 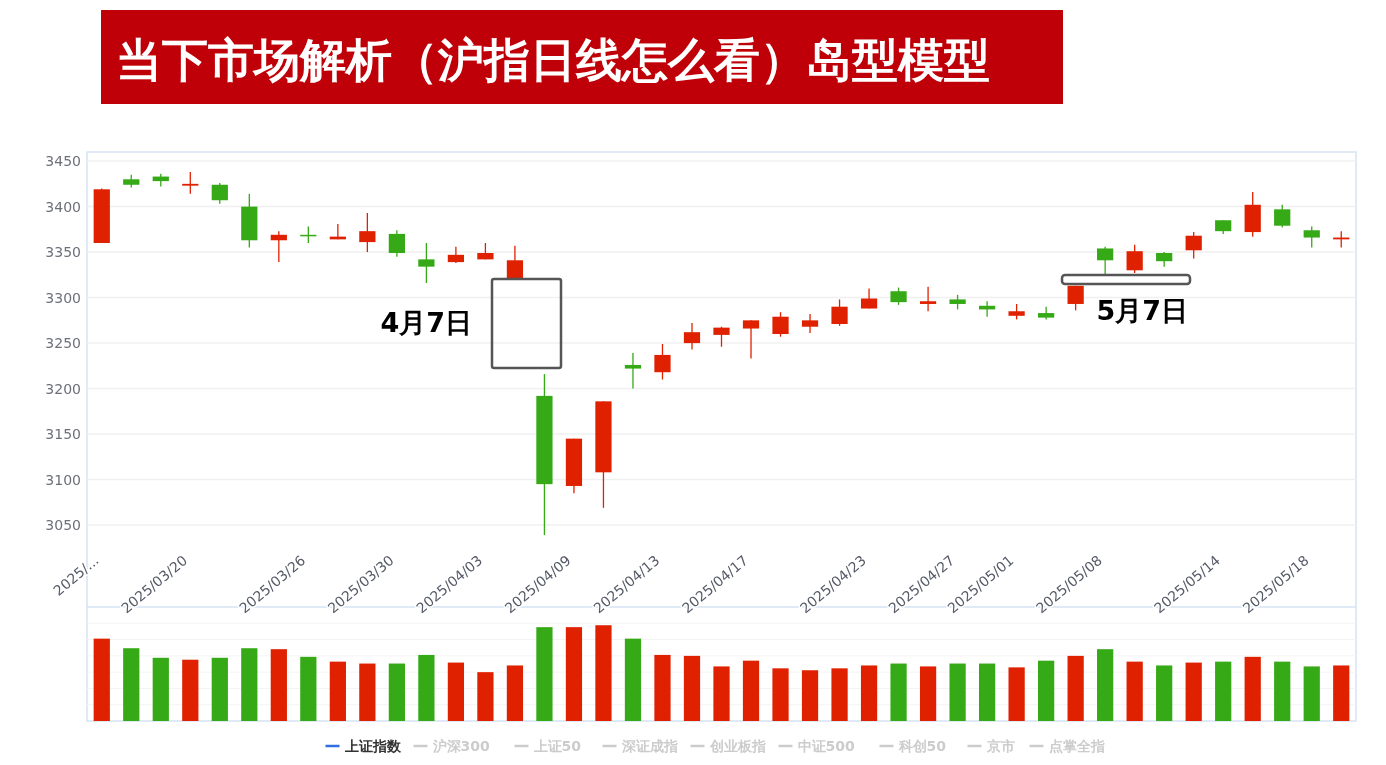 What do you see at coordinates (63, 388) in the screenshot?
I see `y-tick-label: 3200` at bounding box center [63, 388].